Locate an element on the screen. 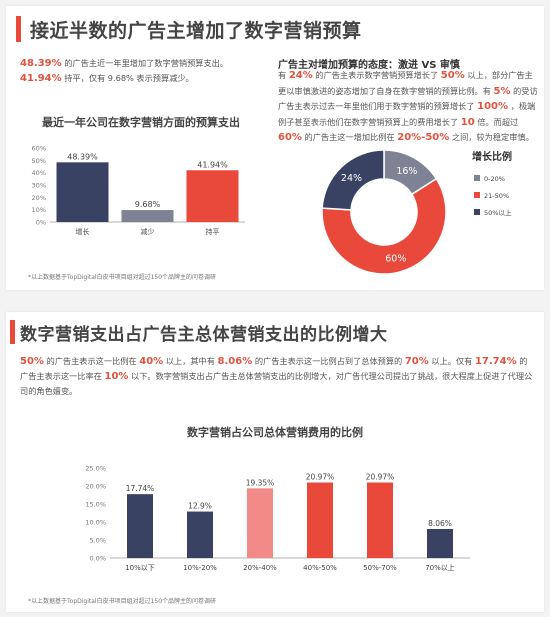 This screenshot has width=550, height=617. para-text: 的广告主表示这一比率在 is located at coordinates (274, 368).